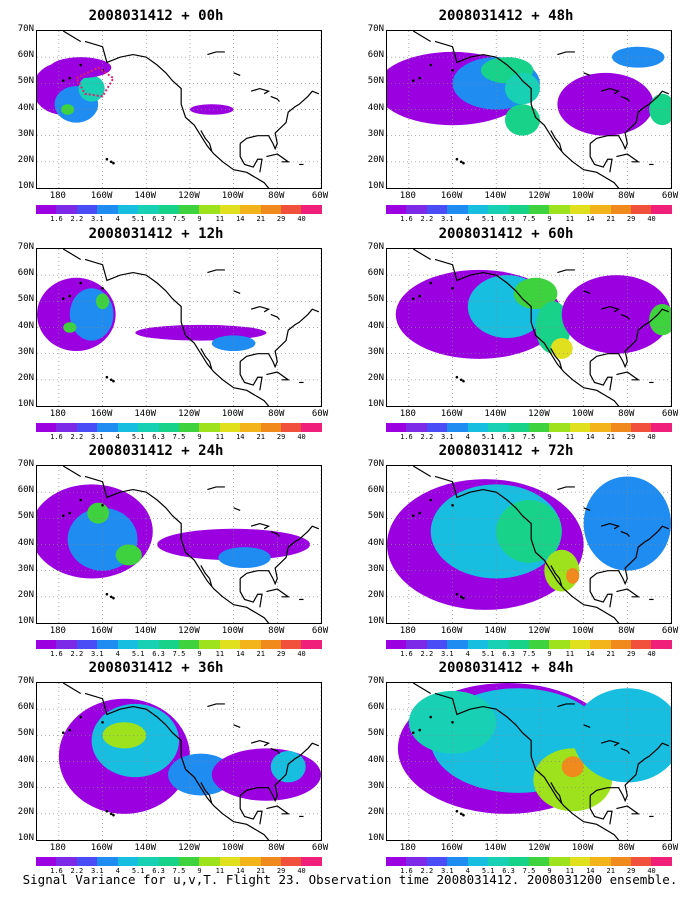 The height and width of the screenshot is (900, 700). Describe the element at coordinates (138, 654) in the screenshot. I see `colorbar-level: 5.1` at that location.